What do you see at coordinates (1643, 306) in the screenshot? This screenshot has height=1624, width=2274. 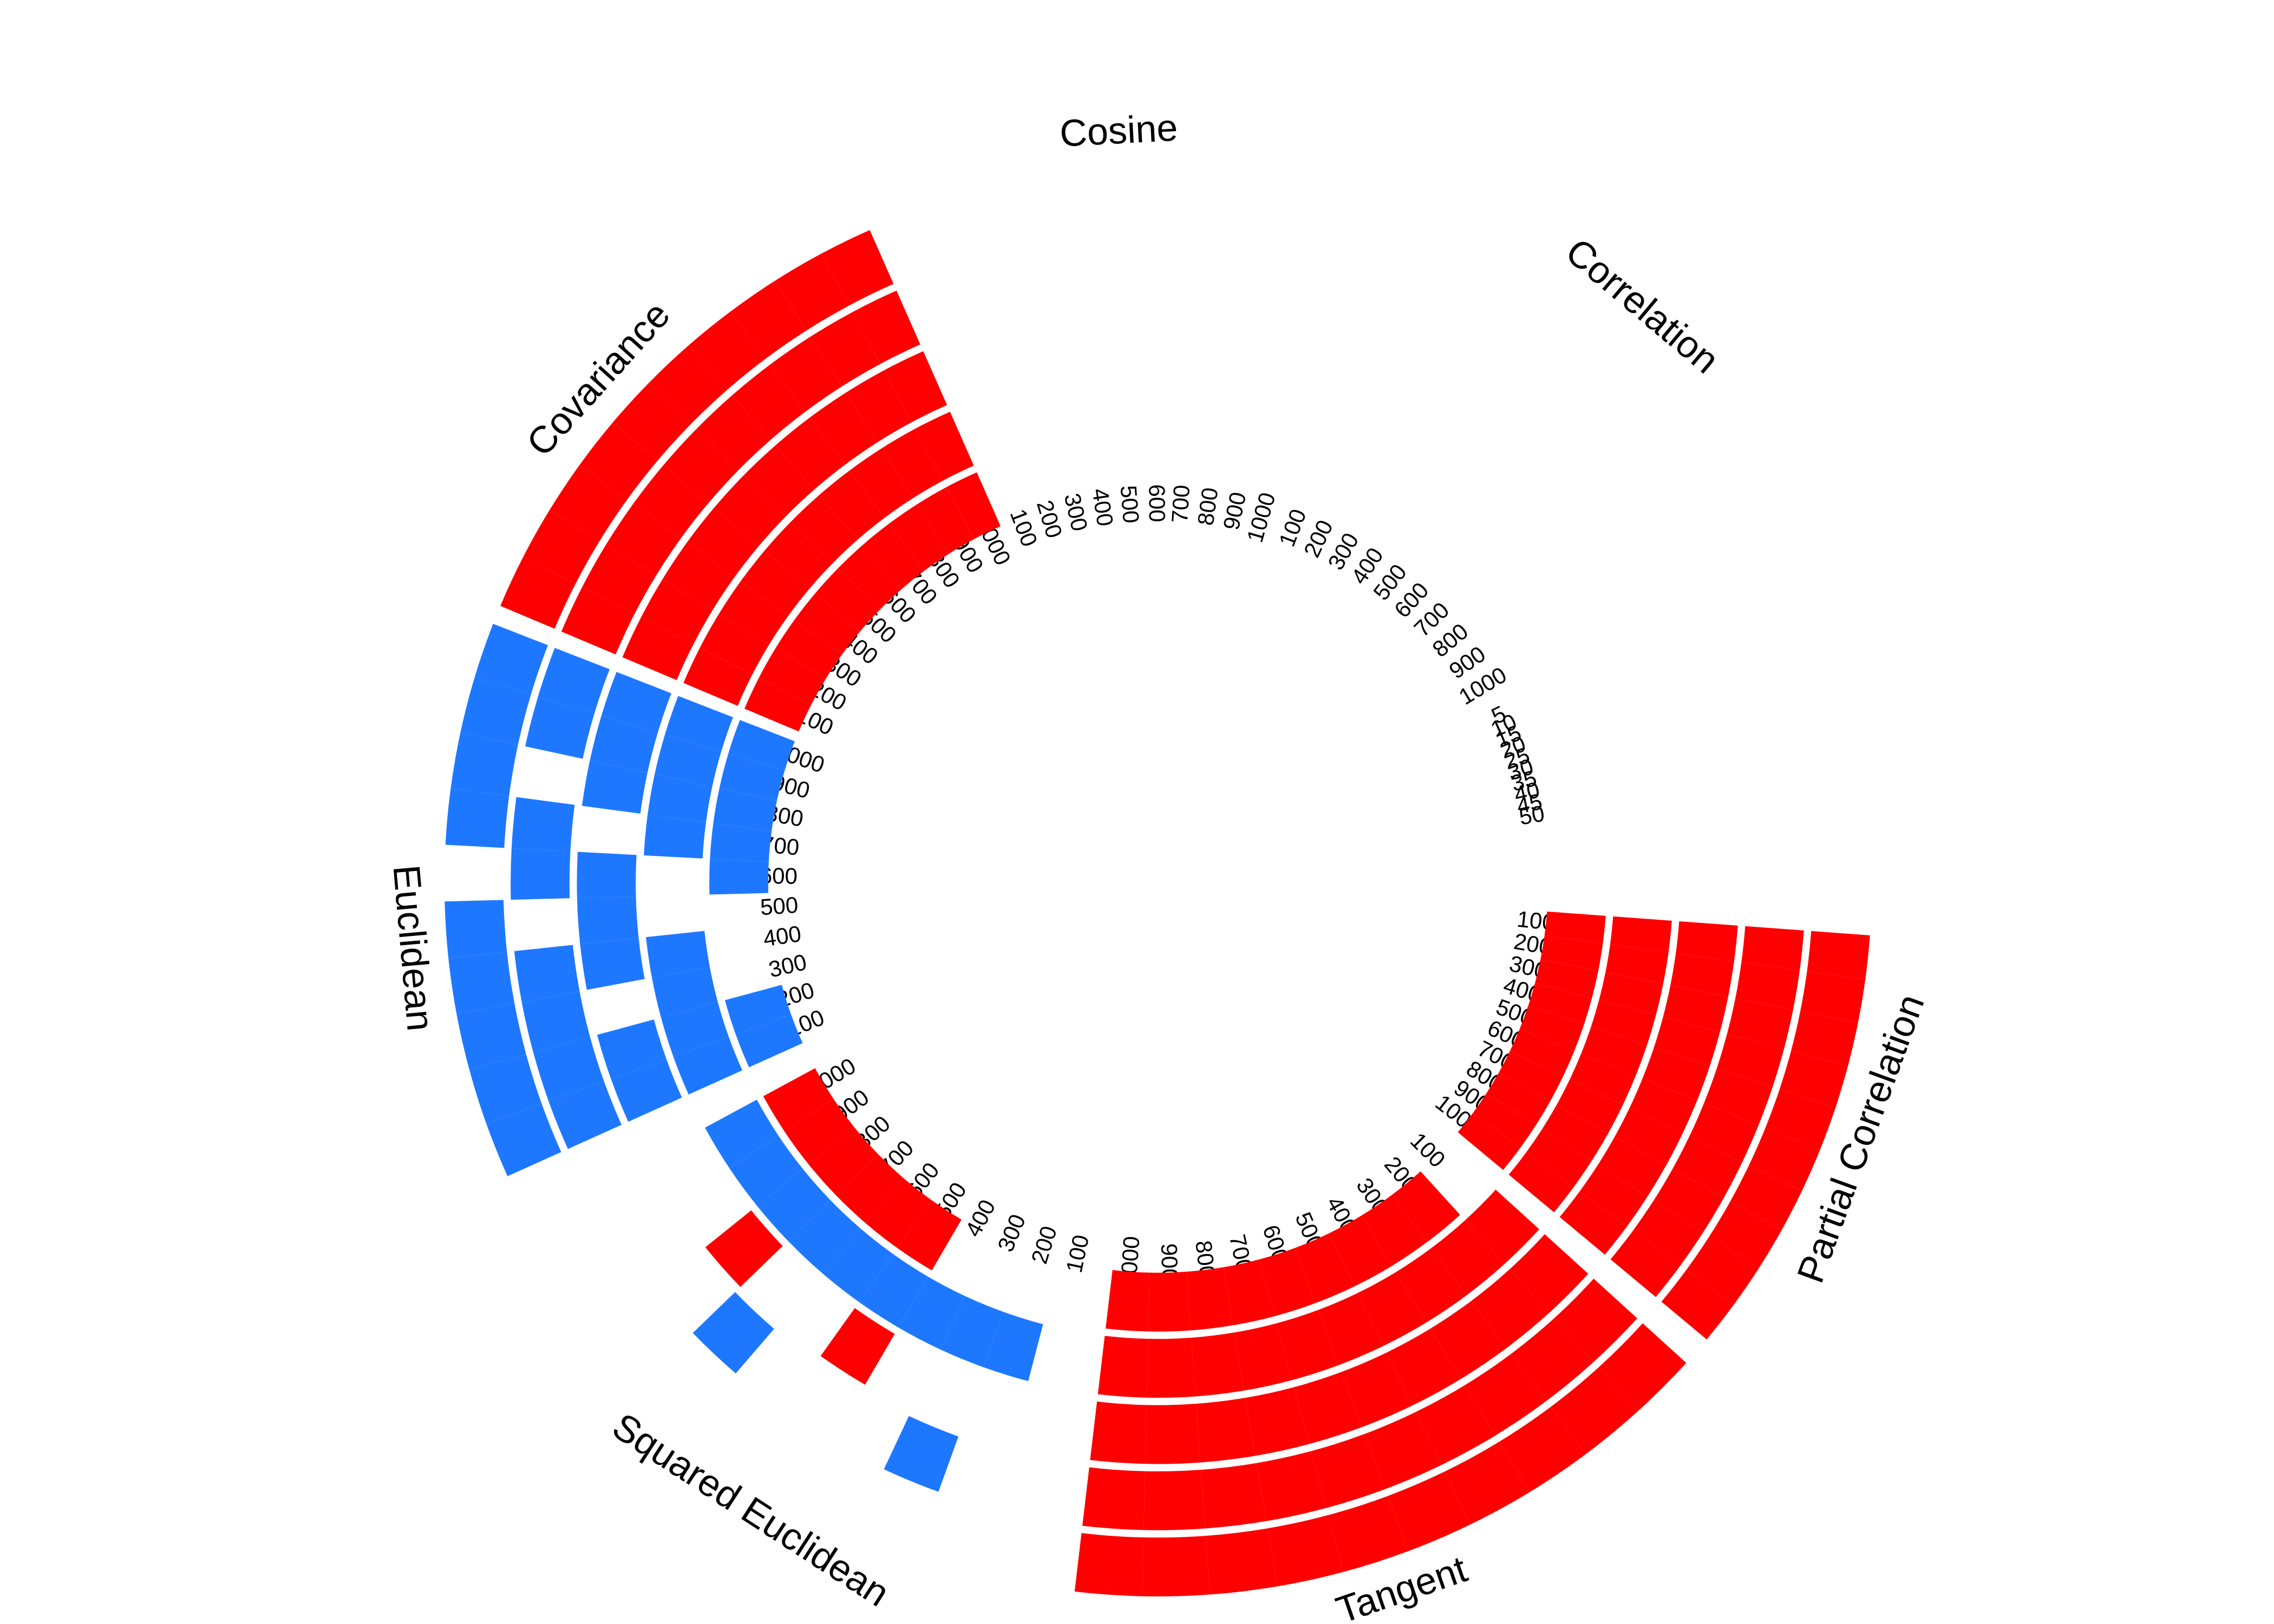 I see `sector-title: Correlation` at bounding box center [1643, 306].